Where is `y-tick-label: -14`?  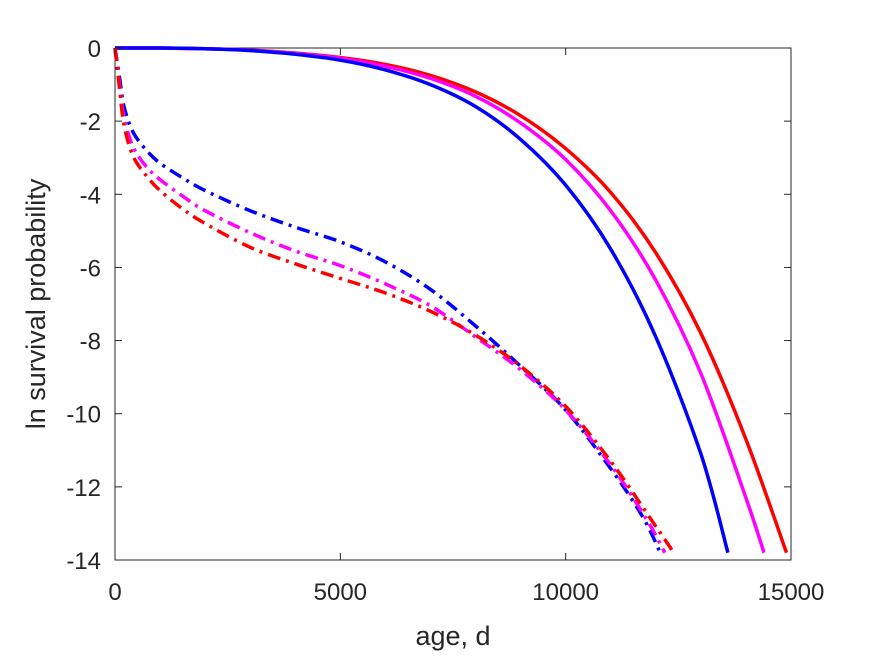 y-tick-label: -14 is located at coordinates (83, 561).